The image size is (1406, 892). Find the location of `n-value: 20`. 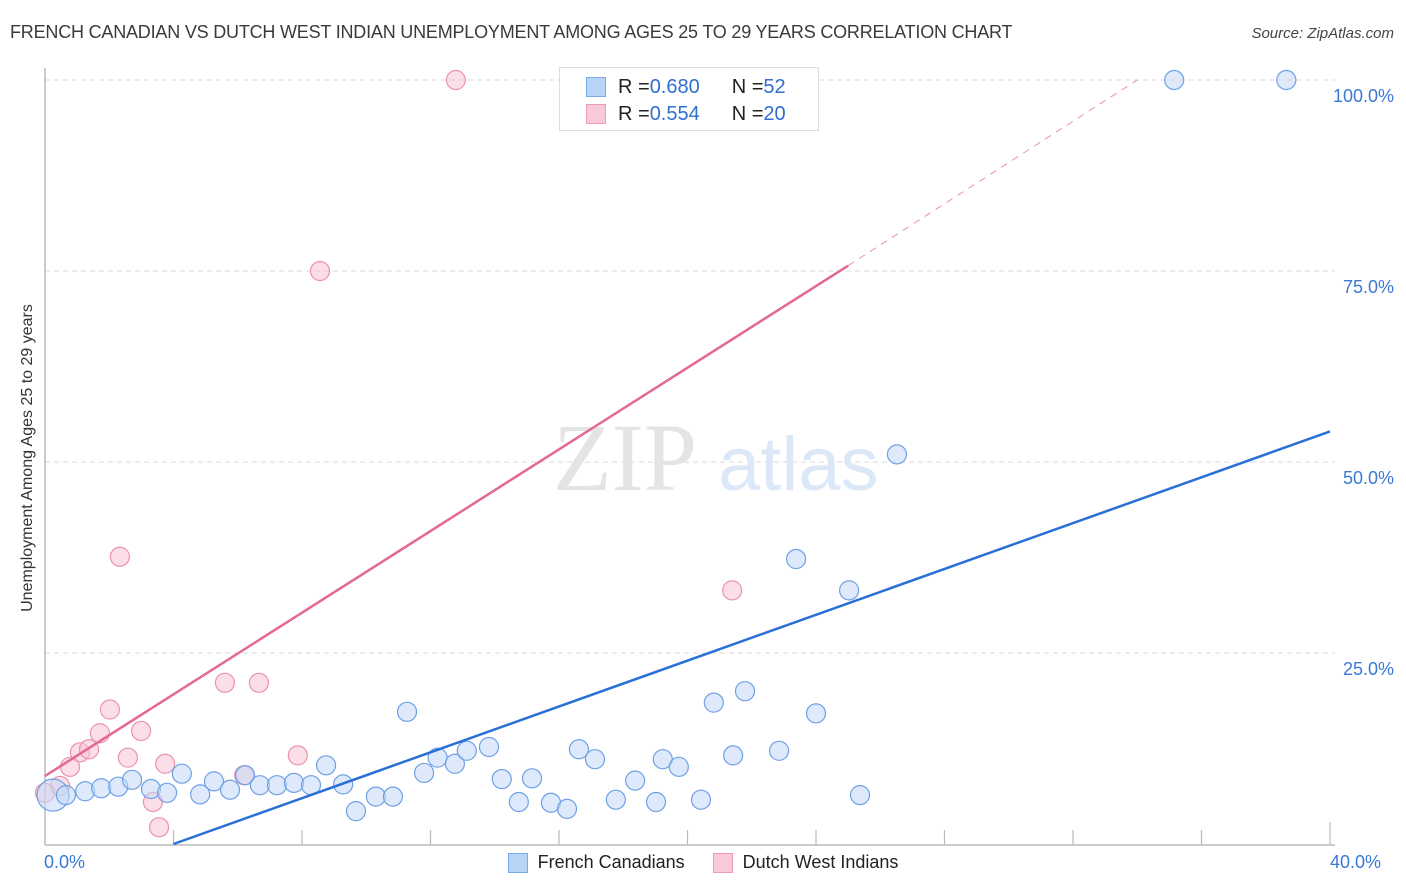

n-value: 20 is located at coordinates (774, 113).